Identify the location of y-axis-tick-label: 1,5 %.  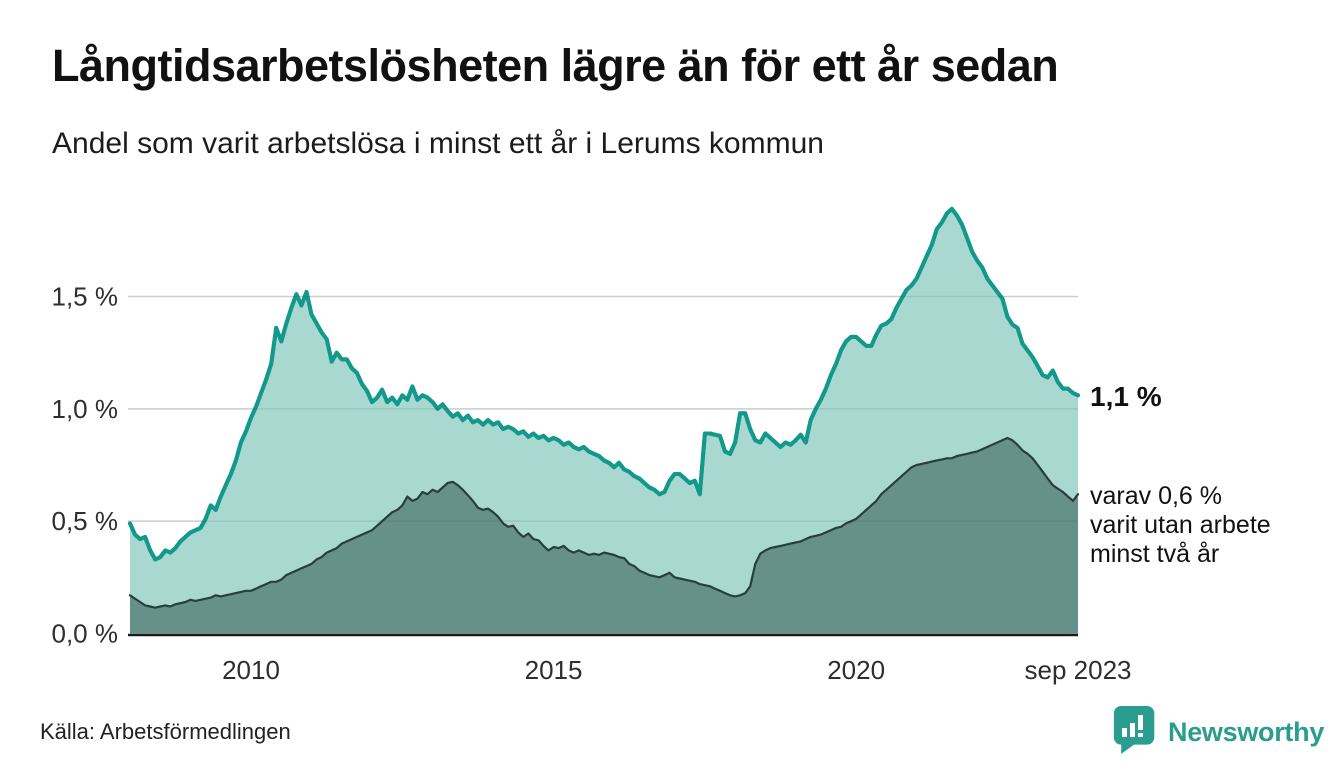
(85, 296).